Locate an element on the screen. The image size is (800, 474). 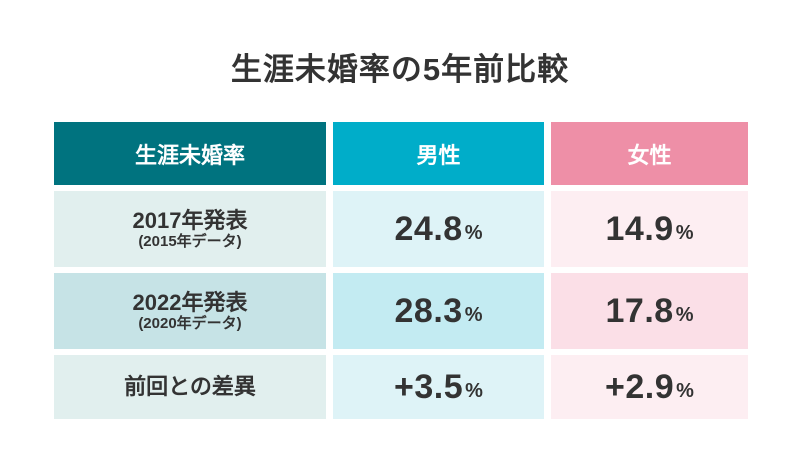
value-number: 17.8 is located at coordinates (639, 310).